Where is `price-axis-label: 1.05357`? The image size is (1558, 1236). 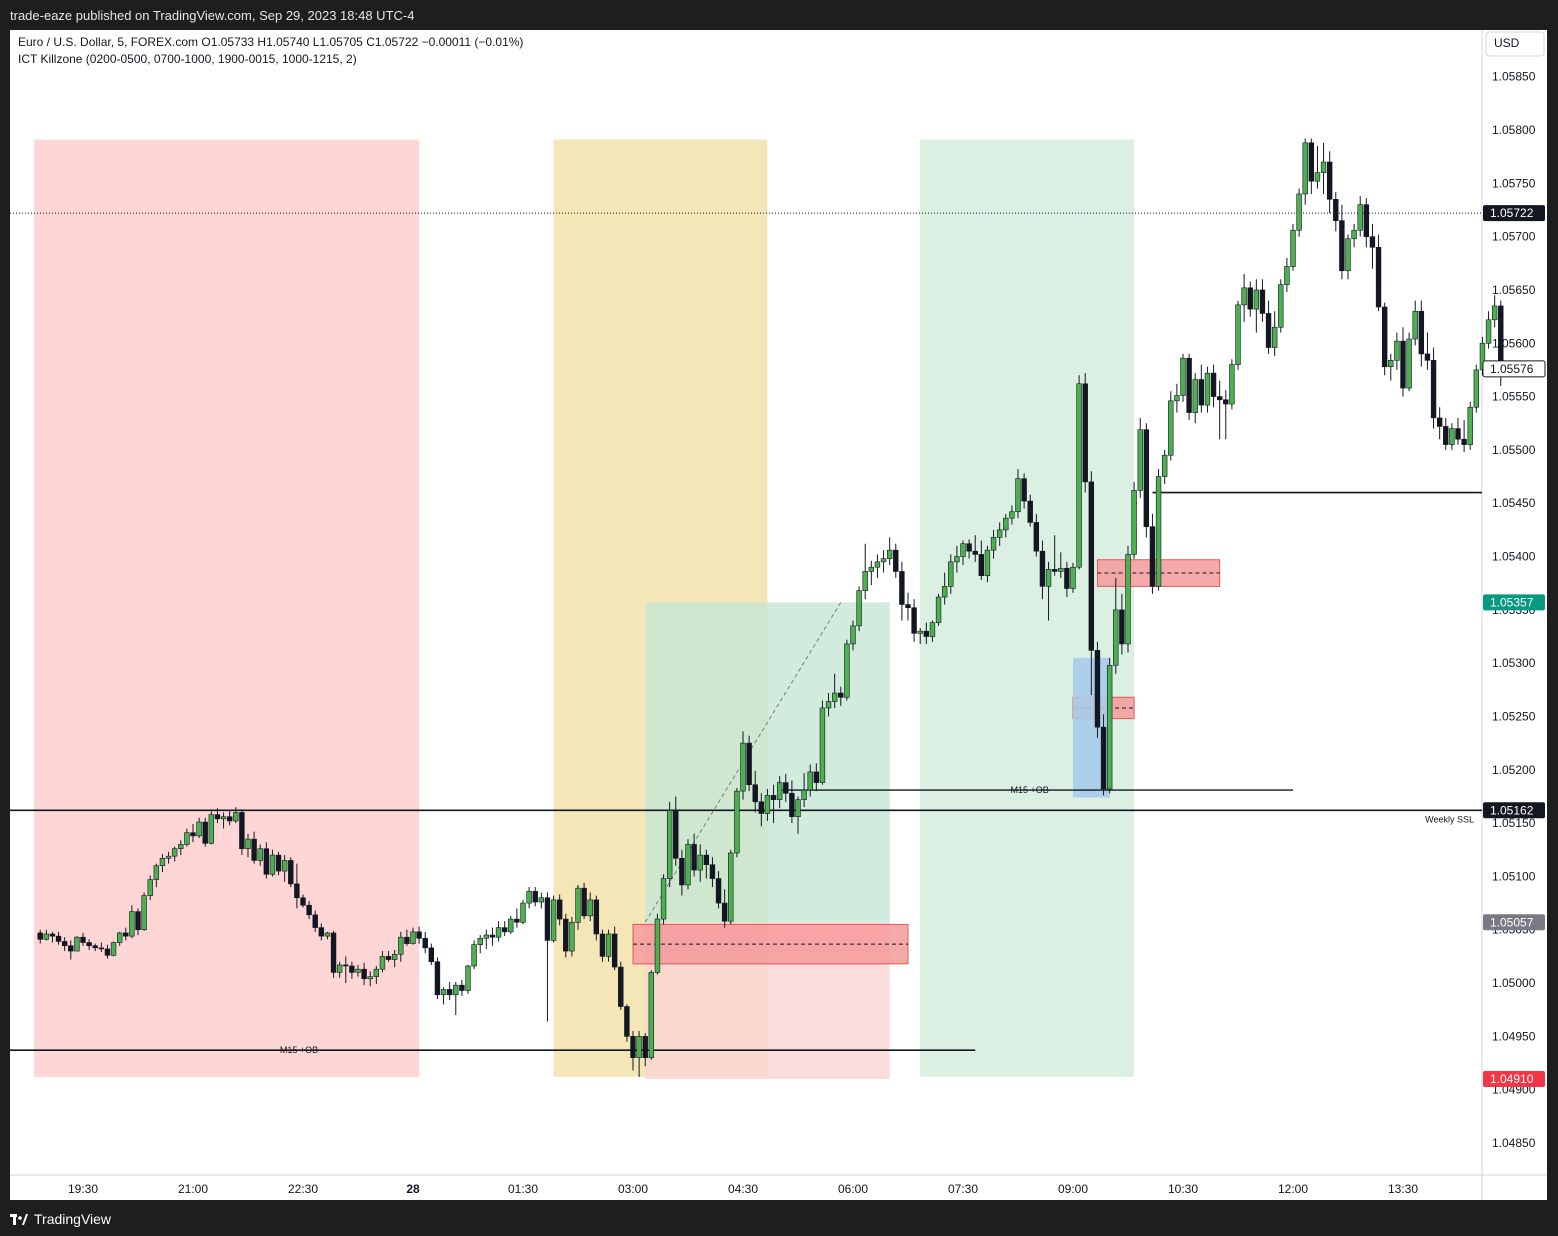
price-axis-label: 1.05357 is located at coordinates (1512, 602).